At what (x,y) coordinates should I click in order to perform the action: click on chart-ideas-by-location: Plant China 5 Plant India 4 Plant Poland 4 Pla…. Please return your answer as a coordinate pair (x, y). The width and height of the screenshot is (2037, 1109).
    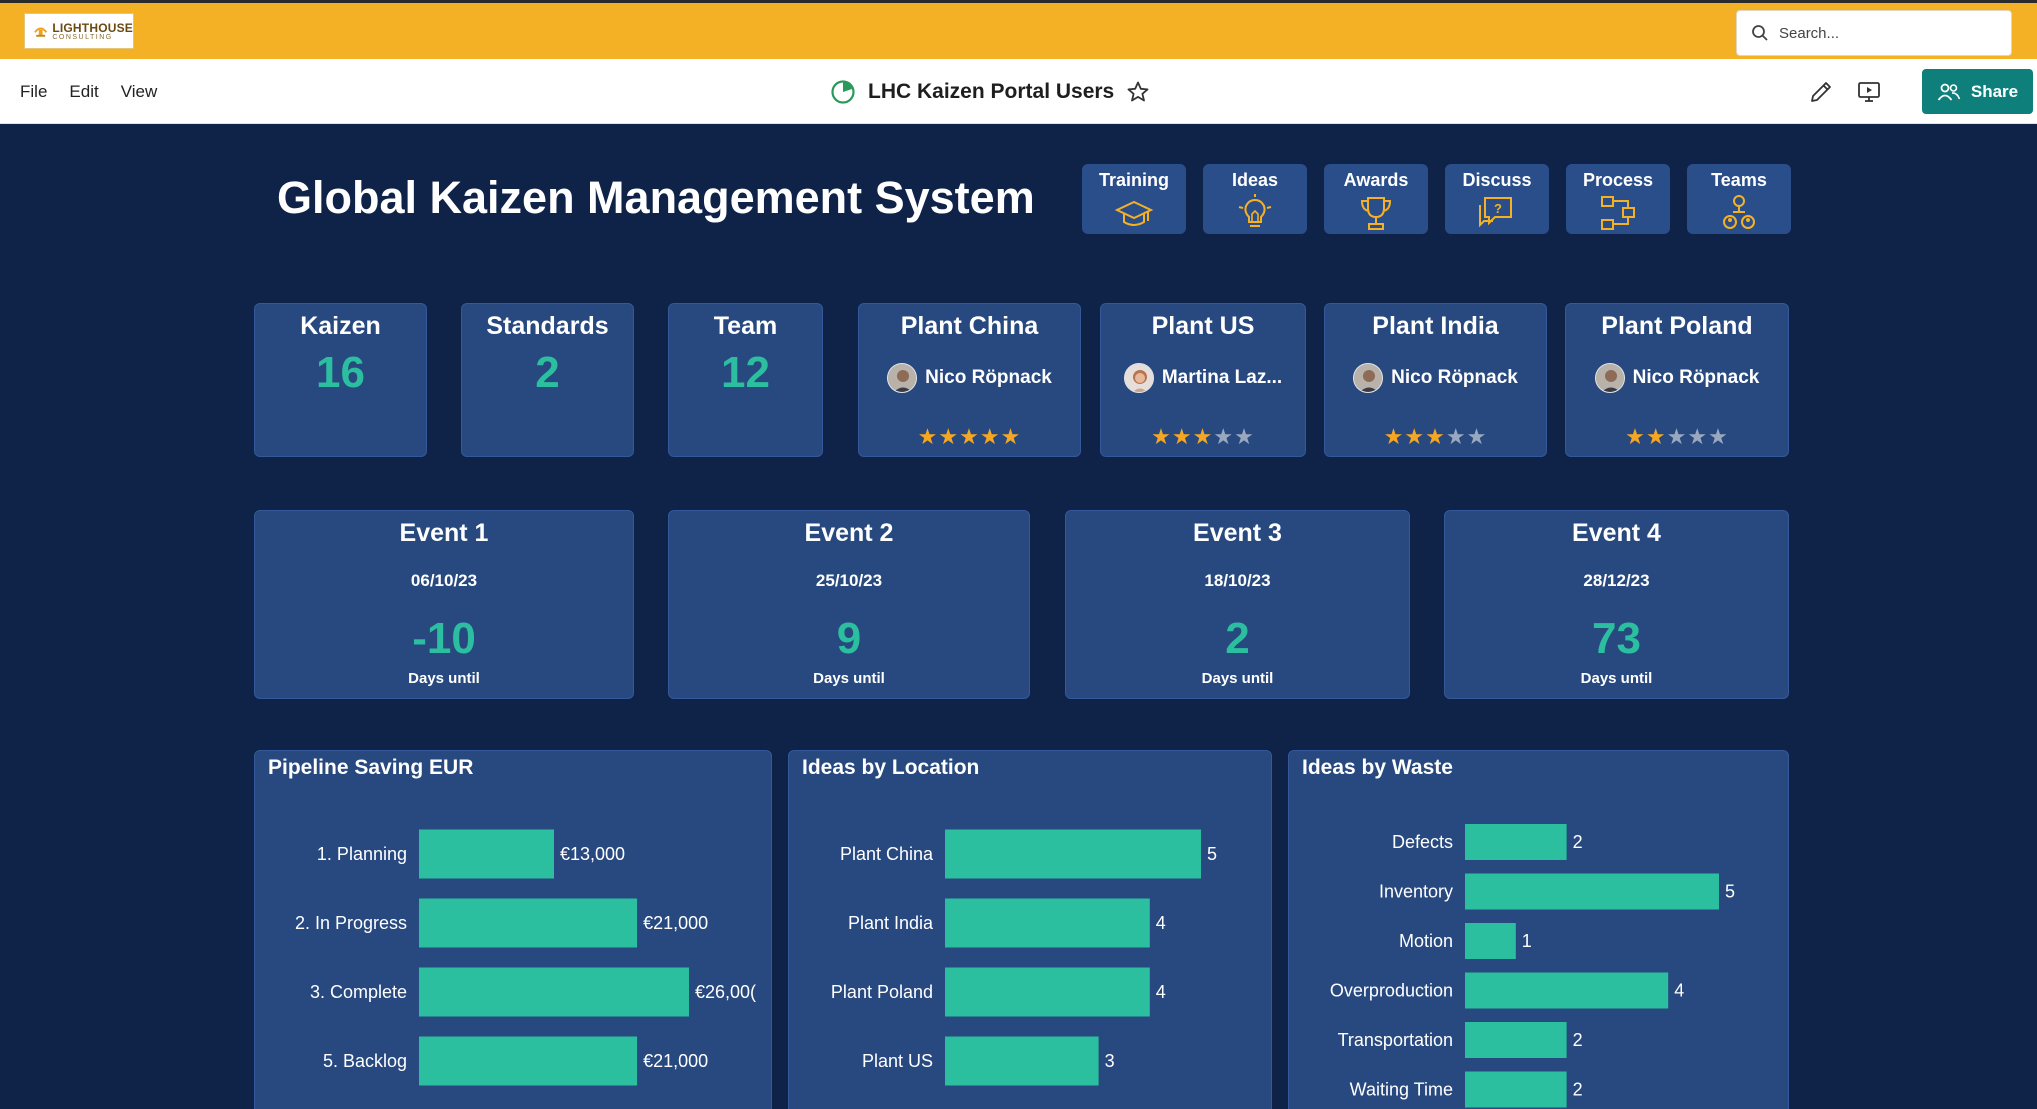
    Looking at the image, I should click on (1030, 929).